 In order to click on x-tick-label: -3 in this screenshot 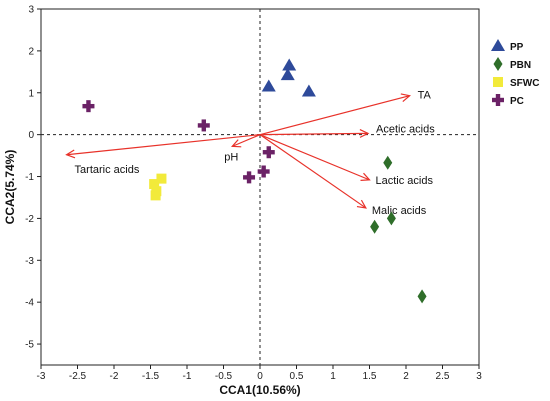, I will do `click(41, 376)`.